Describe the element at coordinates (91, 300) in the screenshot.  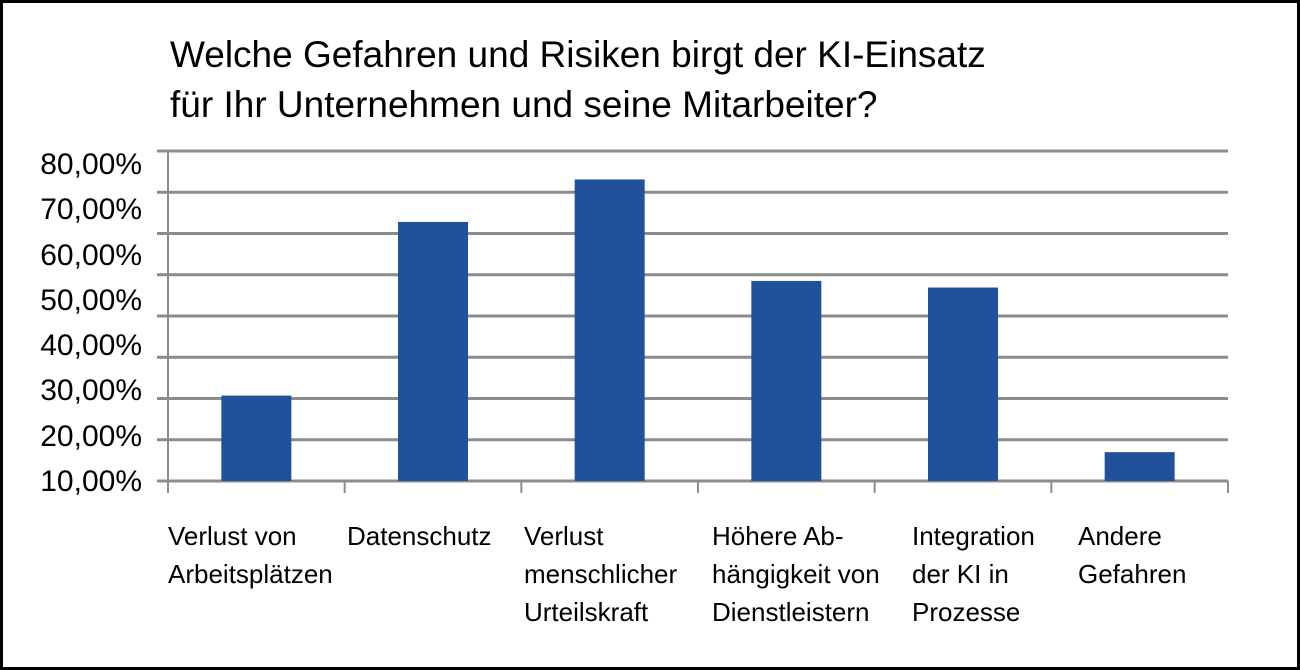
I see `y-tick-label: 50,00%` at that location.